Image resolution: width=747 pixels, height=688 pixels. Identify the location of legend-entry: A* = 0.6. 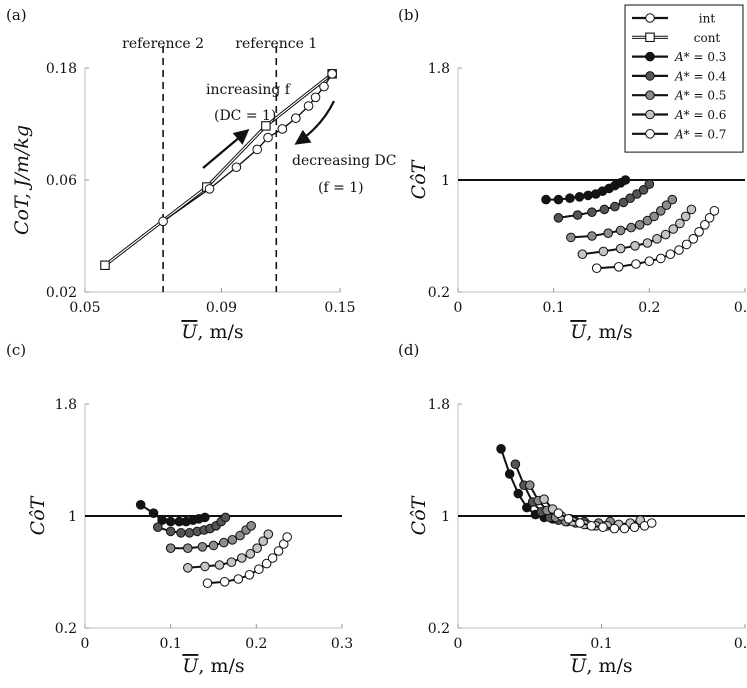
(679, 115).